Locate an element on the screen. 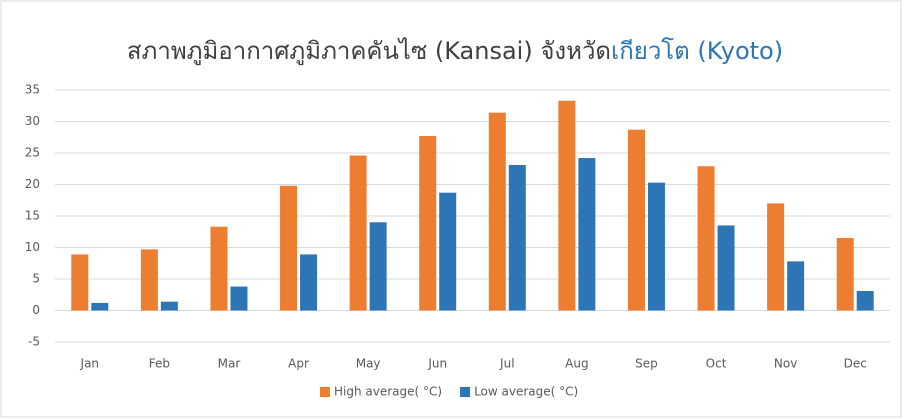 This screenshot has width=904, height=419. x-tick-label: Sep is located at coordinates (646, 364).